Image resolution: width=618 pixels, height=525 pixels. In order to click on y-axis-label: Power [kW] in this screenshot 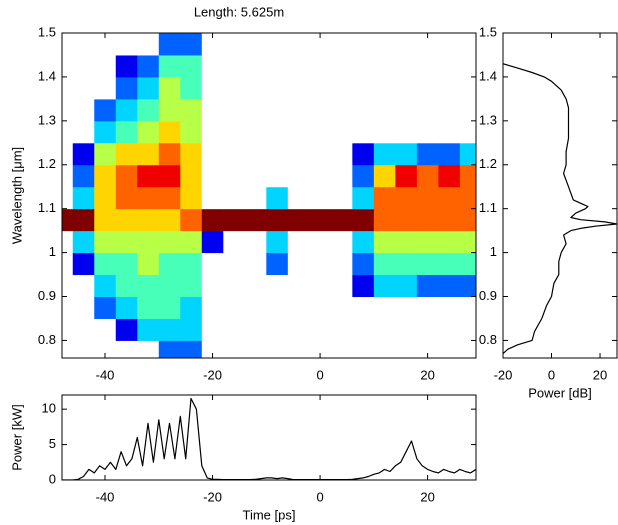, I will do `click(16, 437)`.